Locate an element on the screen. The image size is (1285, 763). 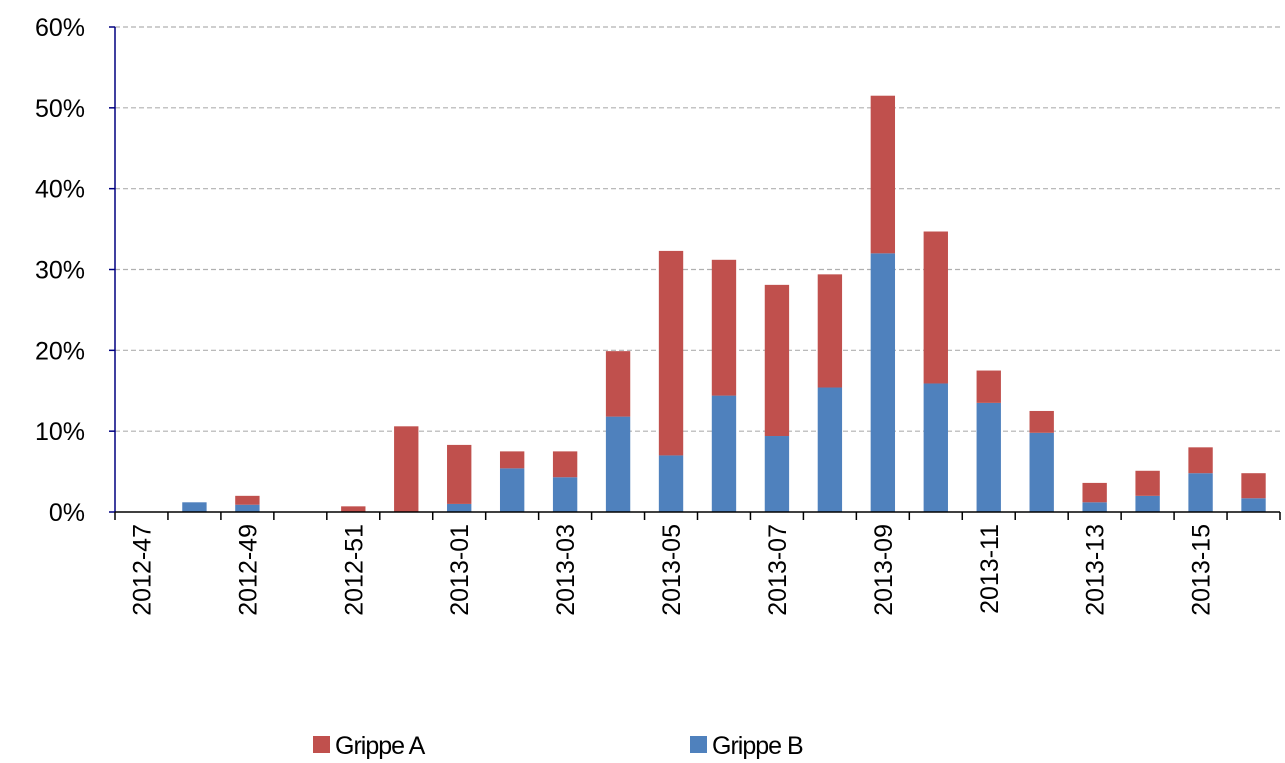
y-tick-label: 10% is located at coordinates (60, 432).